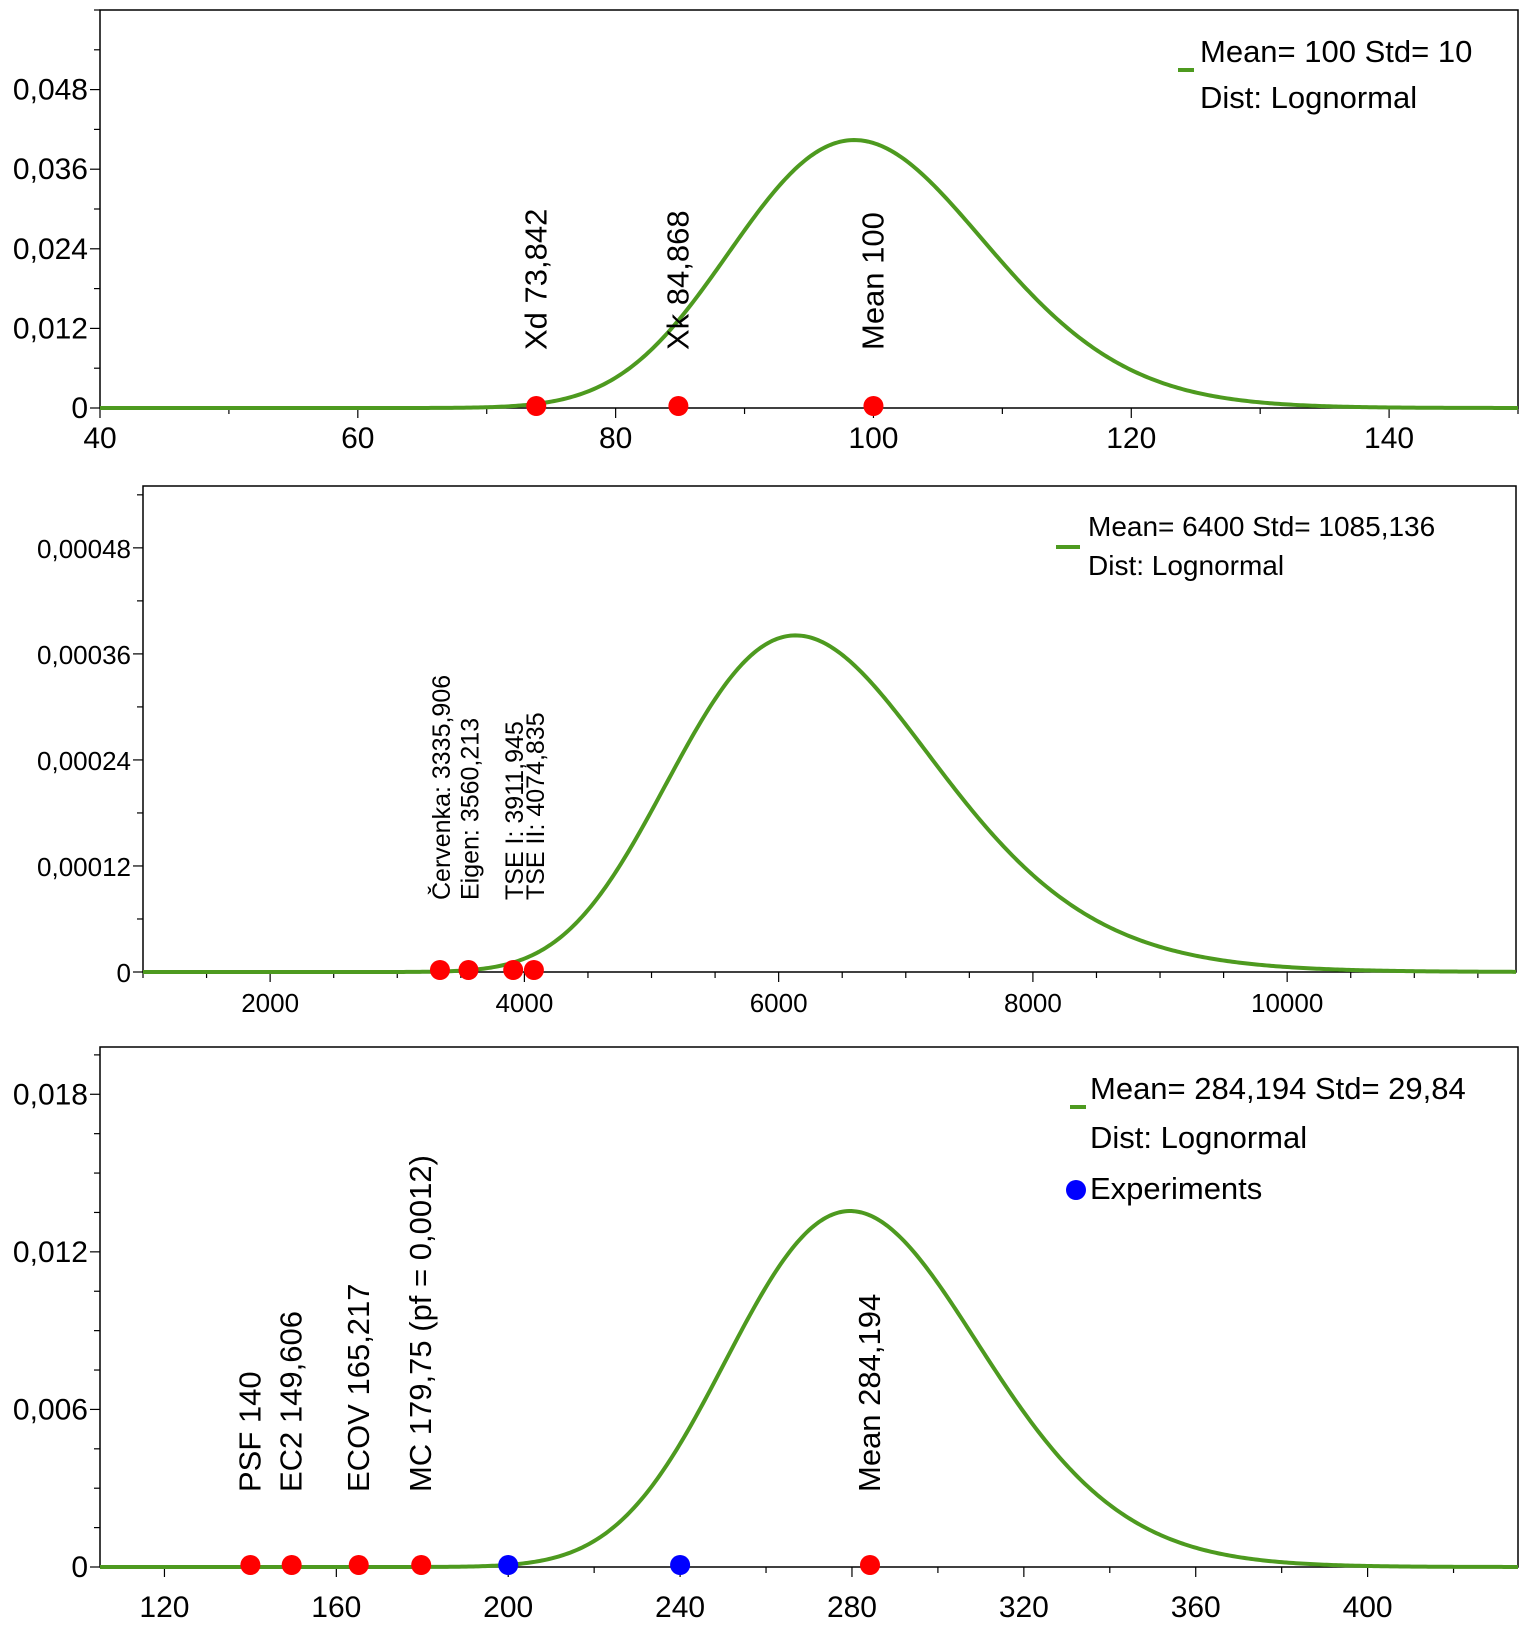 The width and height of the screenshot is (1529, 1639). What do you see at coordinates (1033, 1003) in the screenshot?
I see `x-tick-label: 8000` at bounding box center [1033, 1003].